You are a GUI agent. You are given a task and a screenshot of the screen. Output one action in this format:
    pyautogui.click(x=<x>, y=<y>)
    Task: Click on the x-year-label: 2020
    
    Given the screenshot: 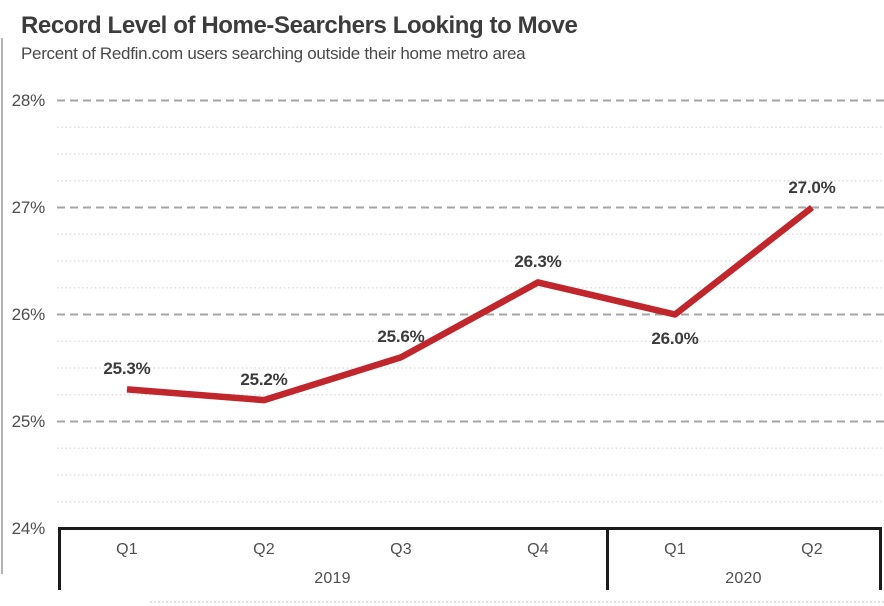 What is the action you would take?
    pyautogui.click(x=743, y=578)
    